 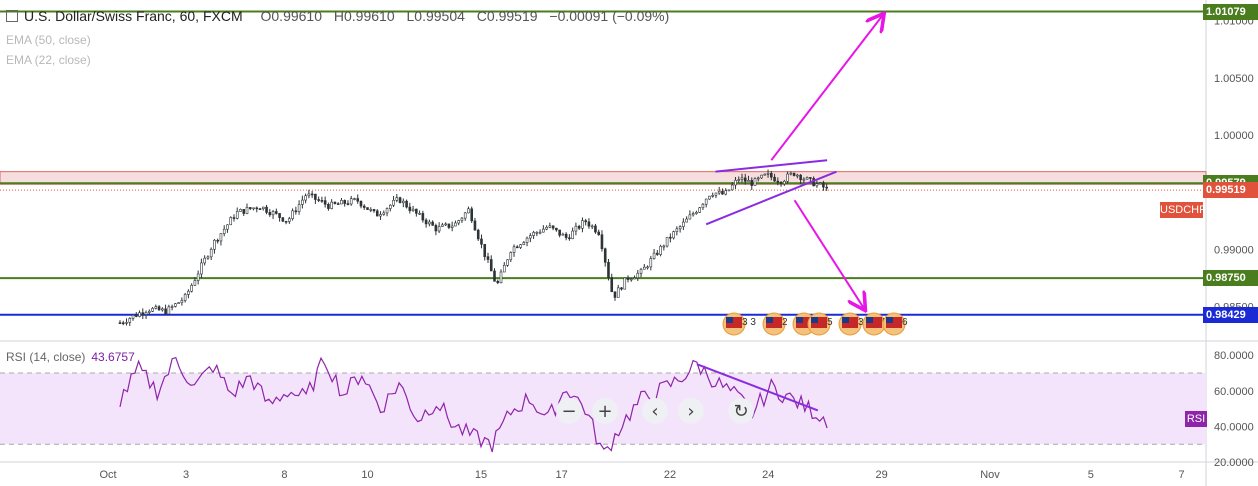 I want to click on event-flag-icon-3: 5, so click(x=820, y=324).